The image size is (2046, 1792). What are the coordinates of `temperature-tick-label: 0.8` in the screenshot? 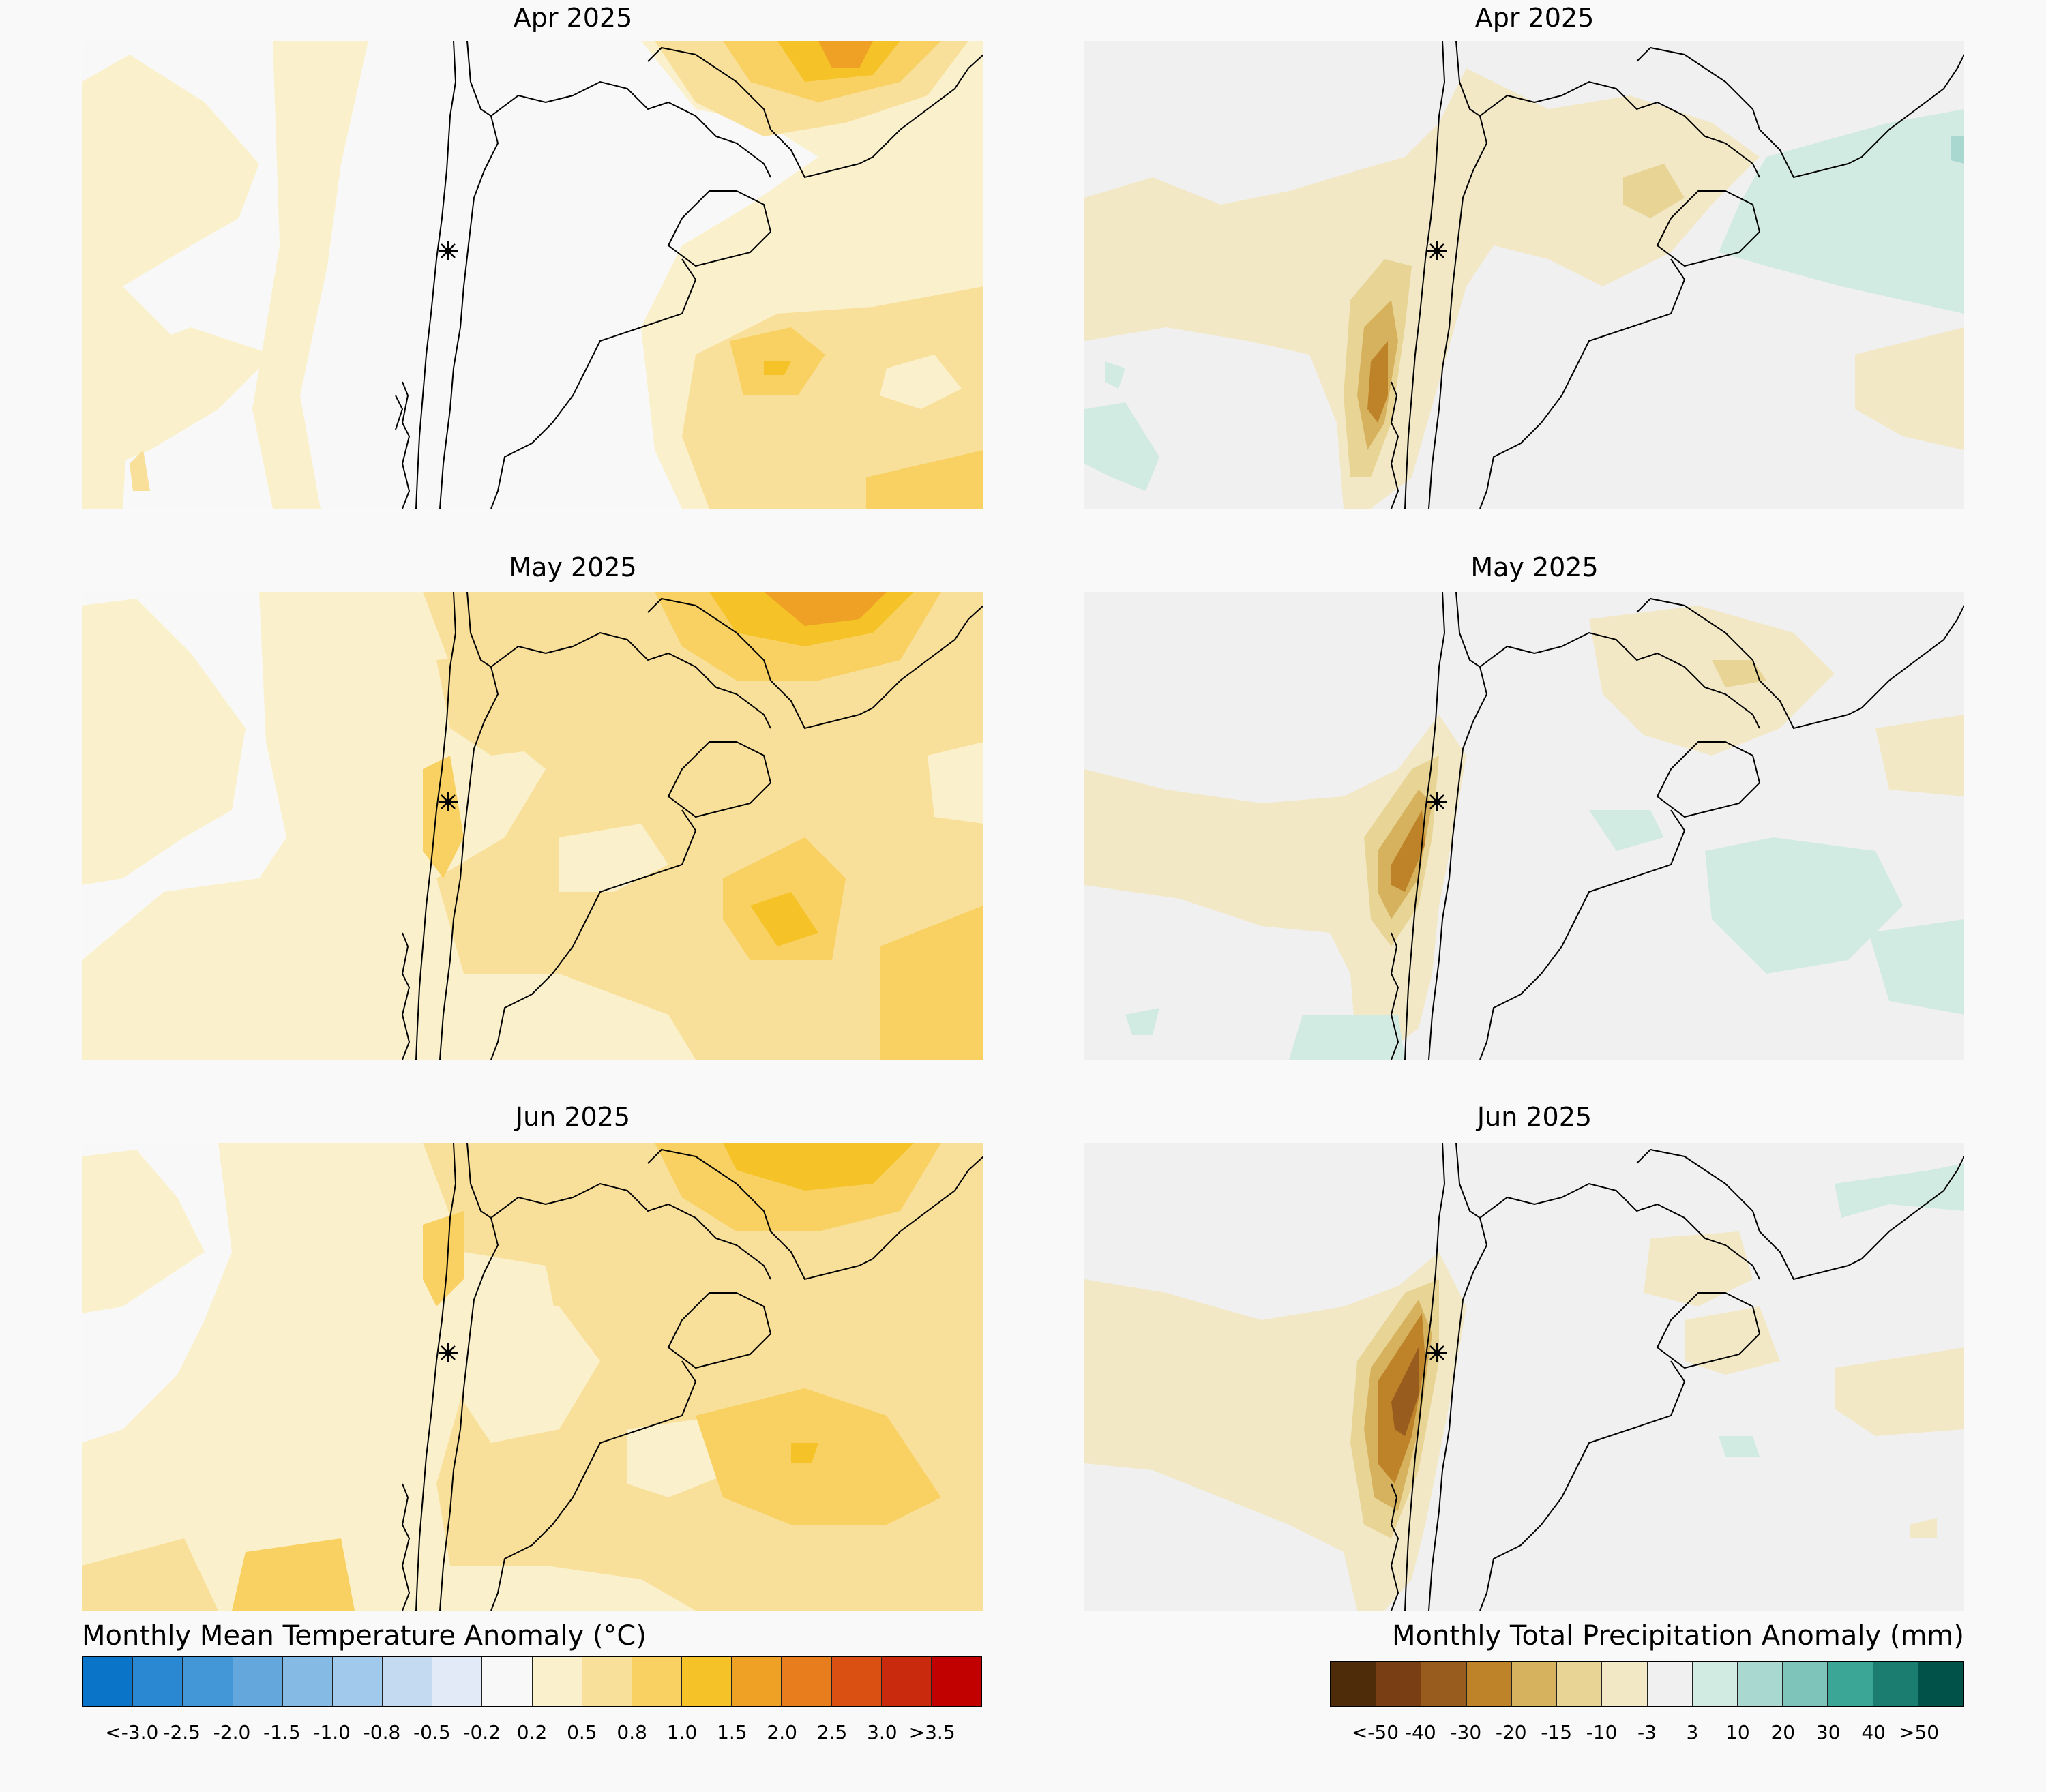 It's located at (632, 1732).